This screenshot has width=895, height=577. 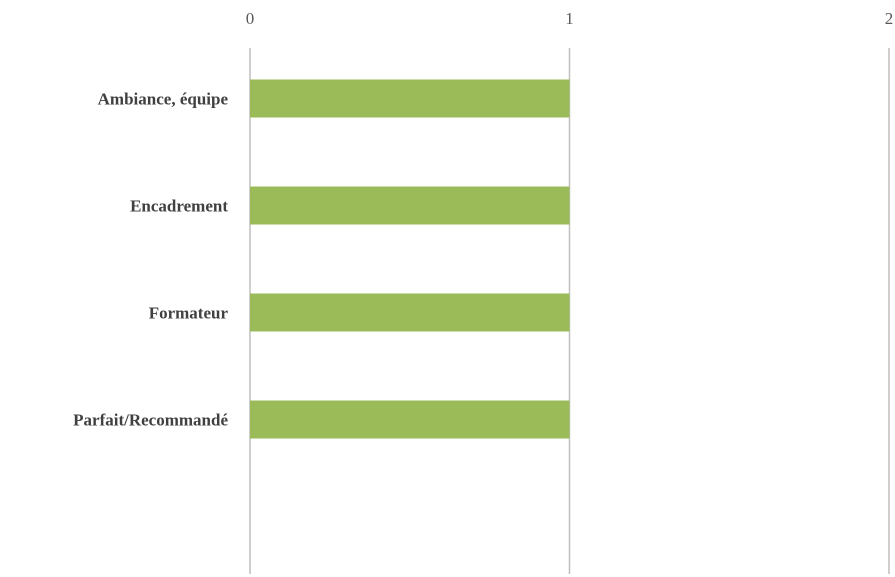 I want to click on category-label-3: Parfait/Recommandé, so click(x=150, y=420).